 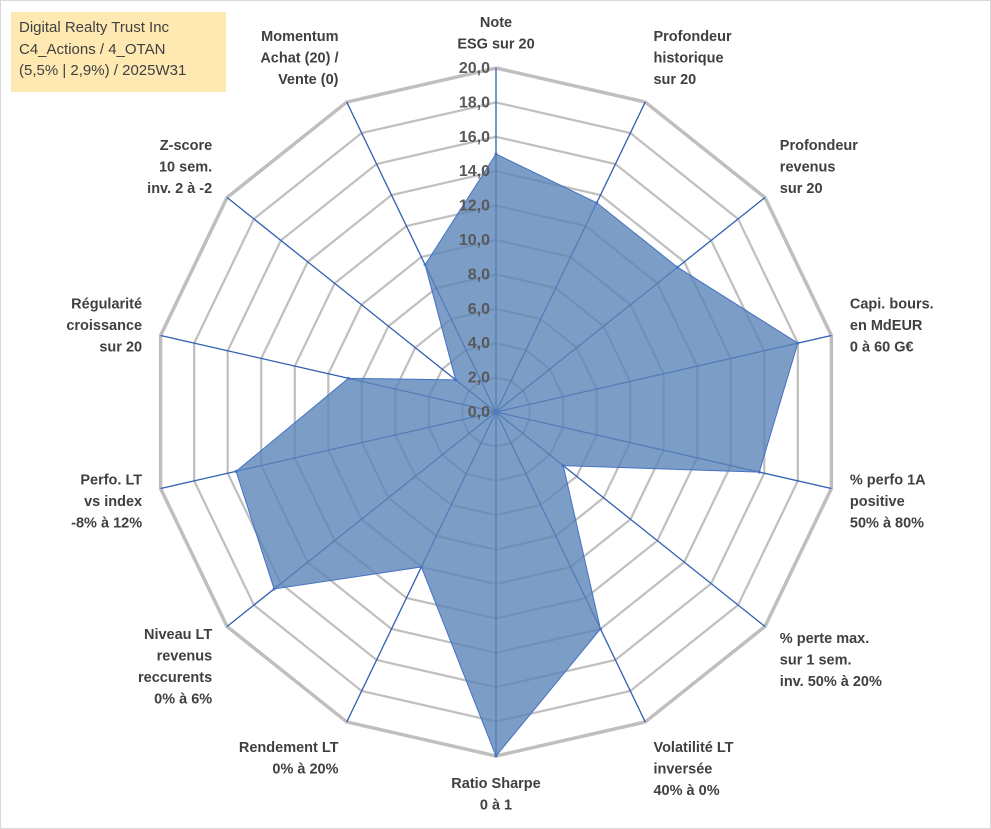 I want to click on axis-label: Perfo. LT vs index -8% à 12%, so click(x=106, y=501).